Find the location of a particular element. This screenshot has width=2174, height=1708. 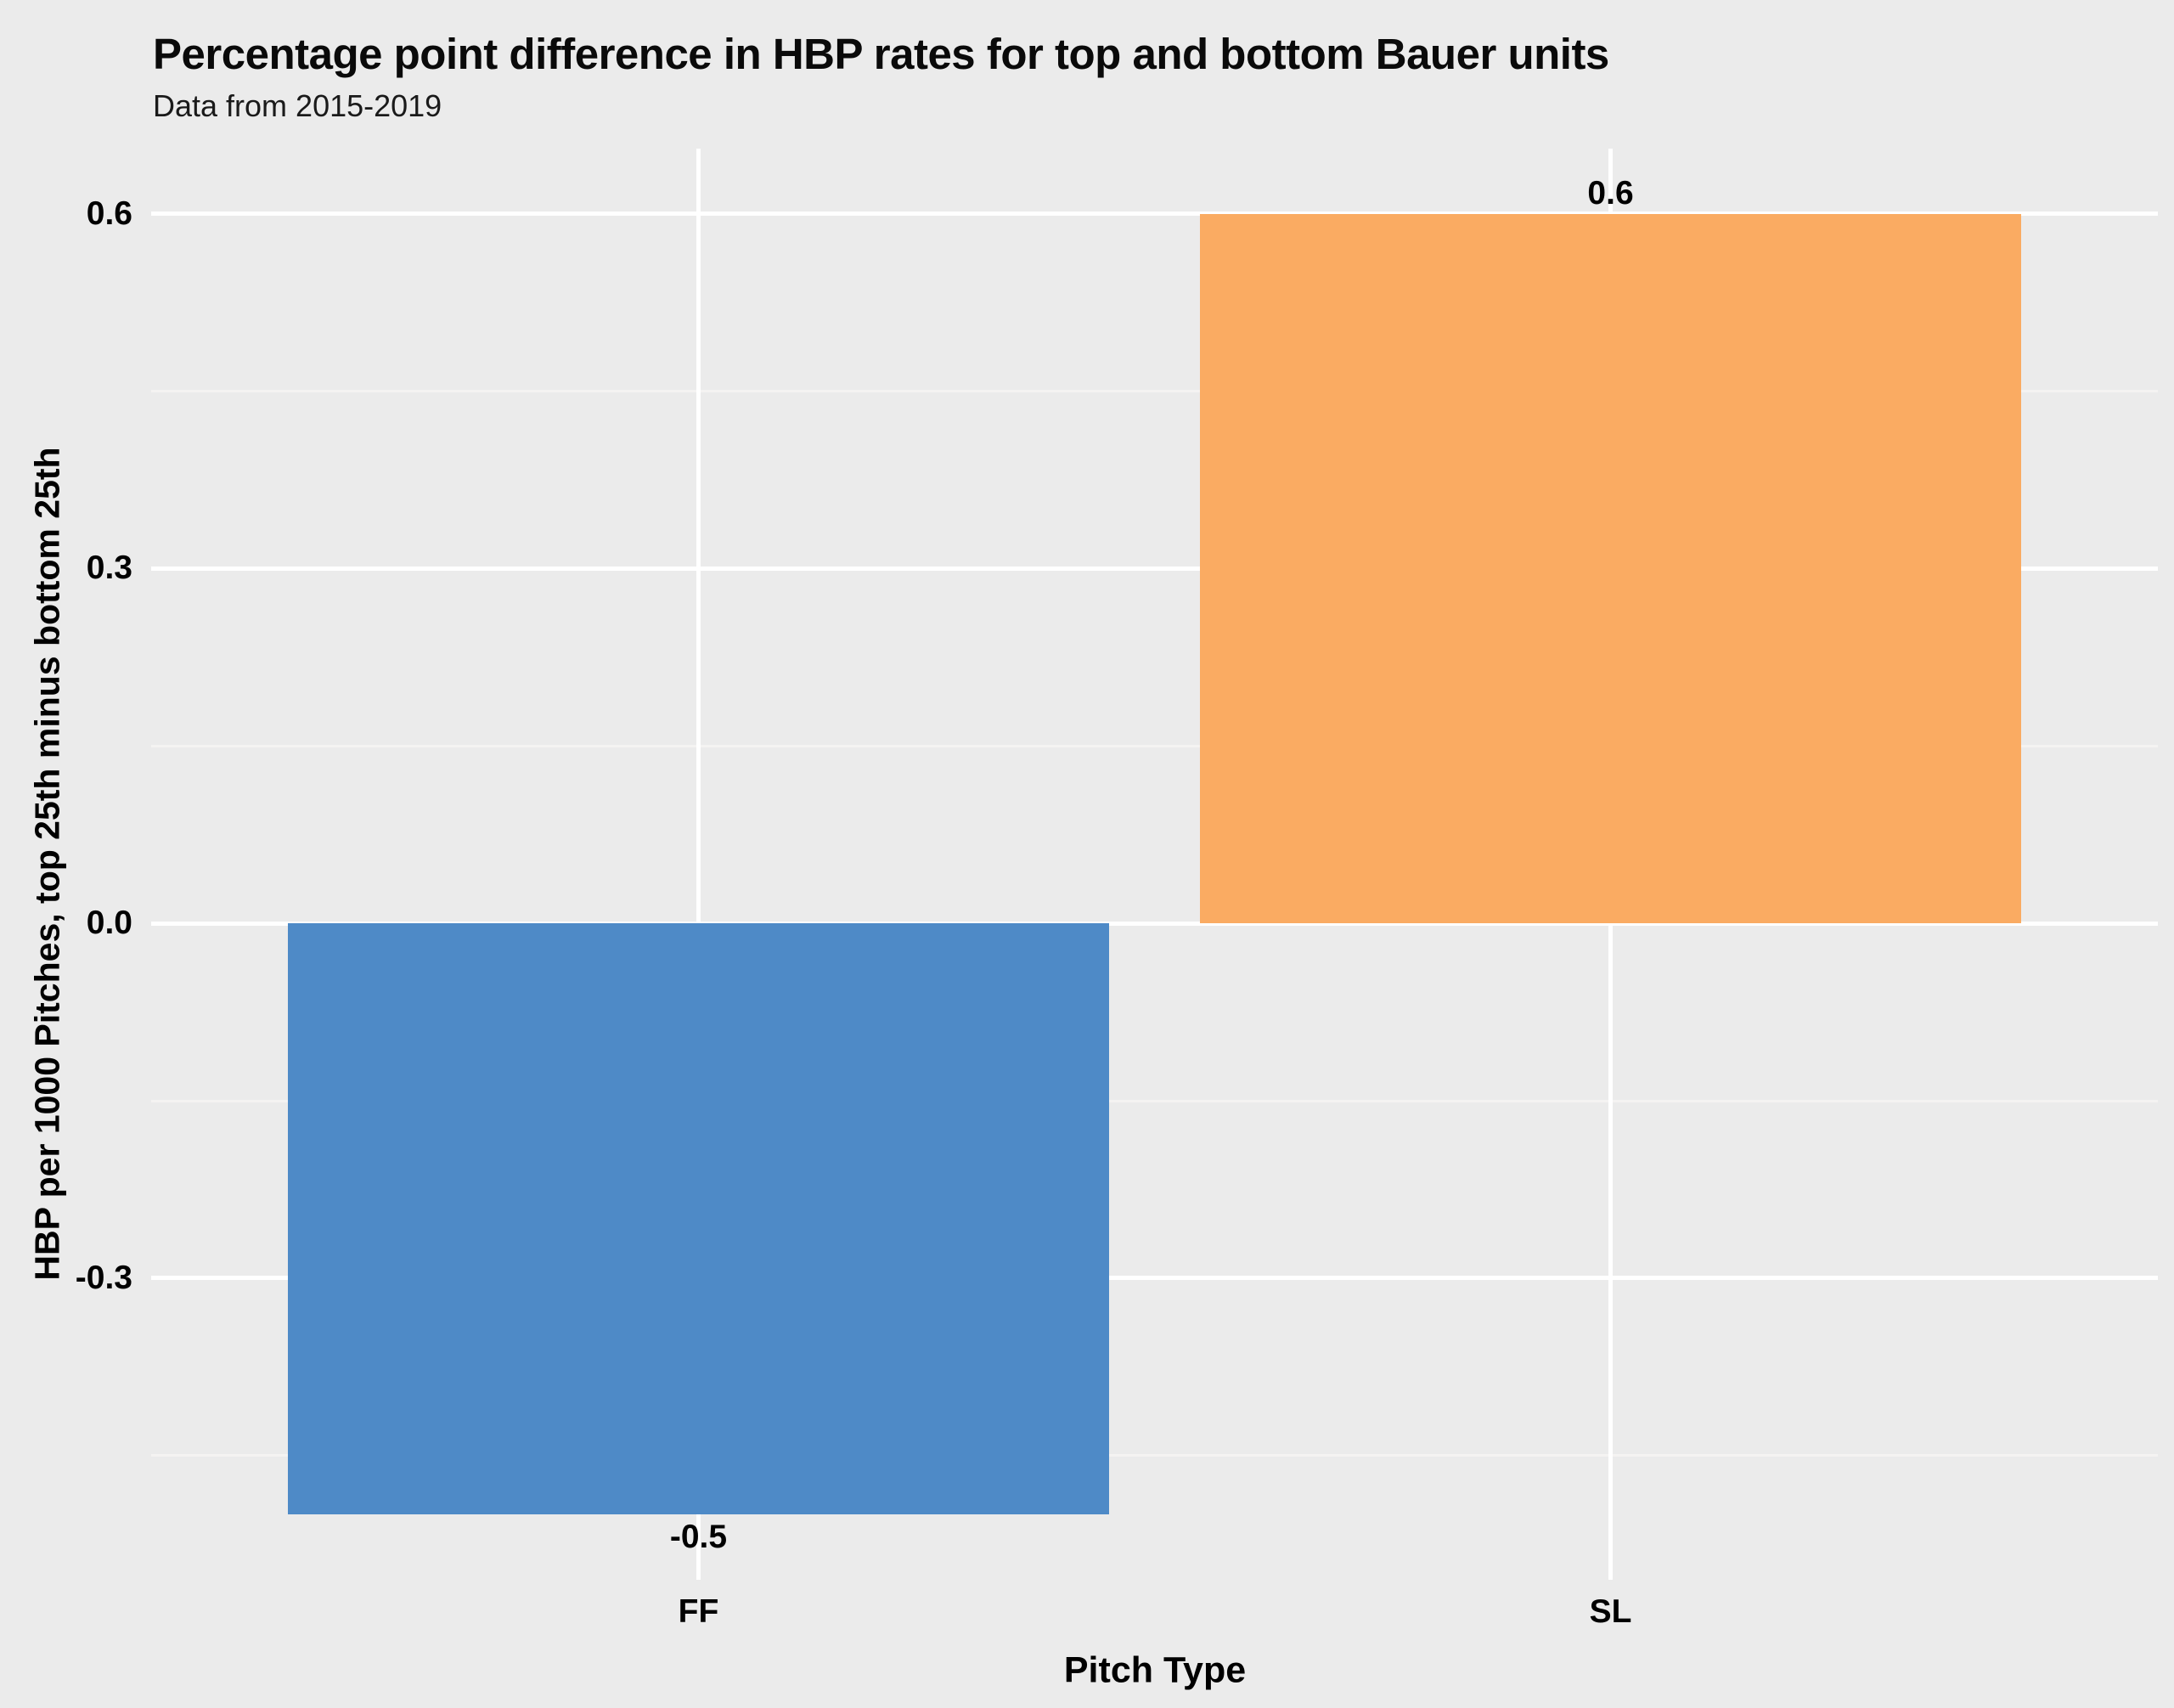

bar-value-label: -0.5 is located at coordinates (698, 1537).